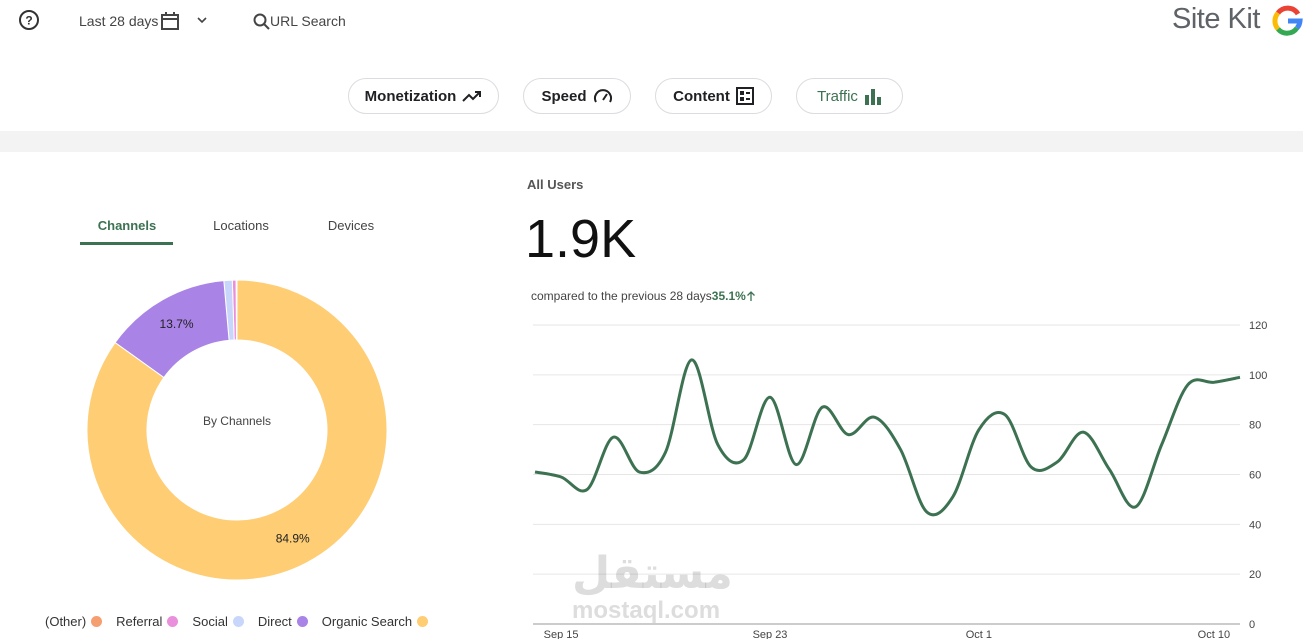 Image resolution: width=1303 pixels, height=639 pixels. I want to click on date-range: Last 28 days, so click(145, 21).